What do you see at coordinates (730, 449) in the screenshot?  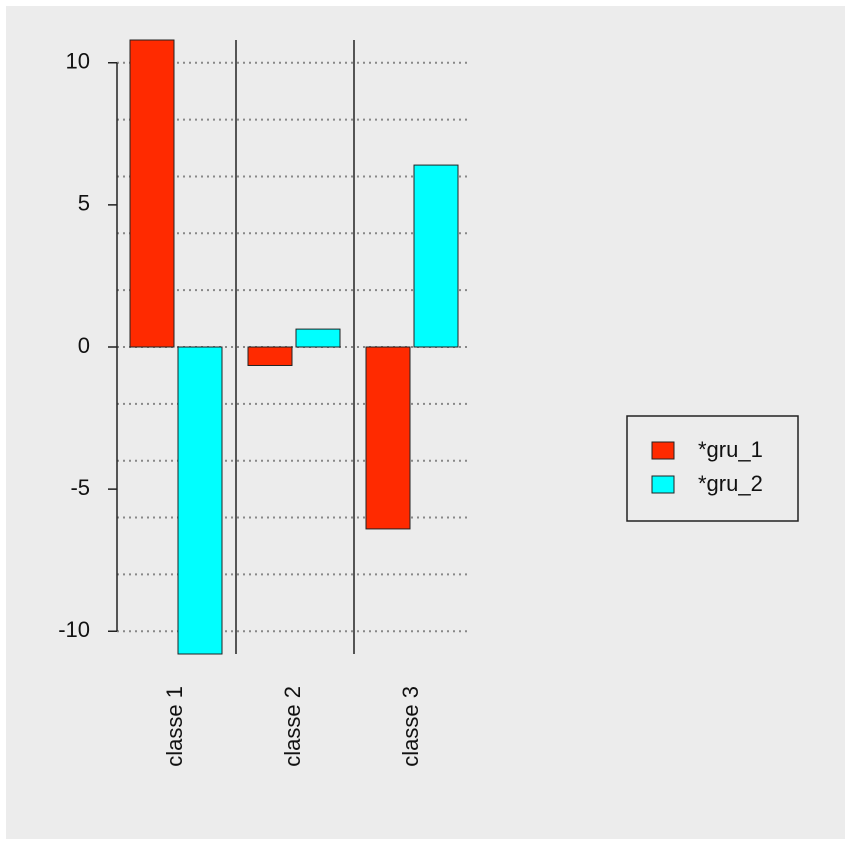 I see `legend-label: *gru_1` at bounding box center [730, 449].